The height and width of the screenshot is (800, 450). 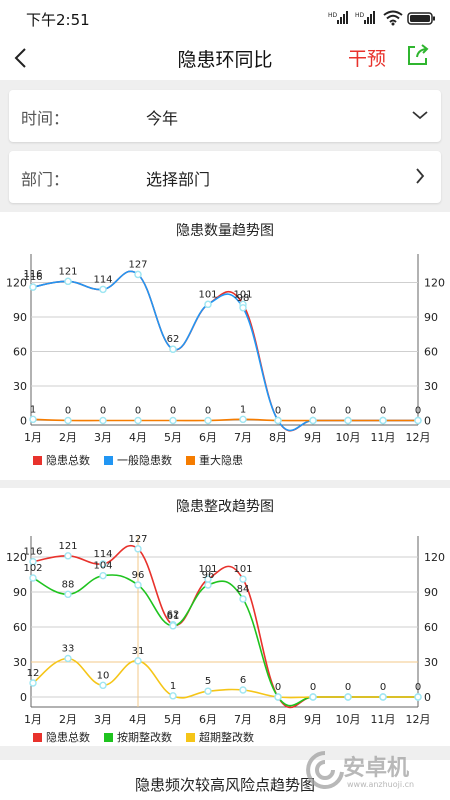 What do you see at coordinates (45, 179) in the screenshot?
I see `department-filter-label: 部门：` at bounding box center [45, 179].